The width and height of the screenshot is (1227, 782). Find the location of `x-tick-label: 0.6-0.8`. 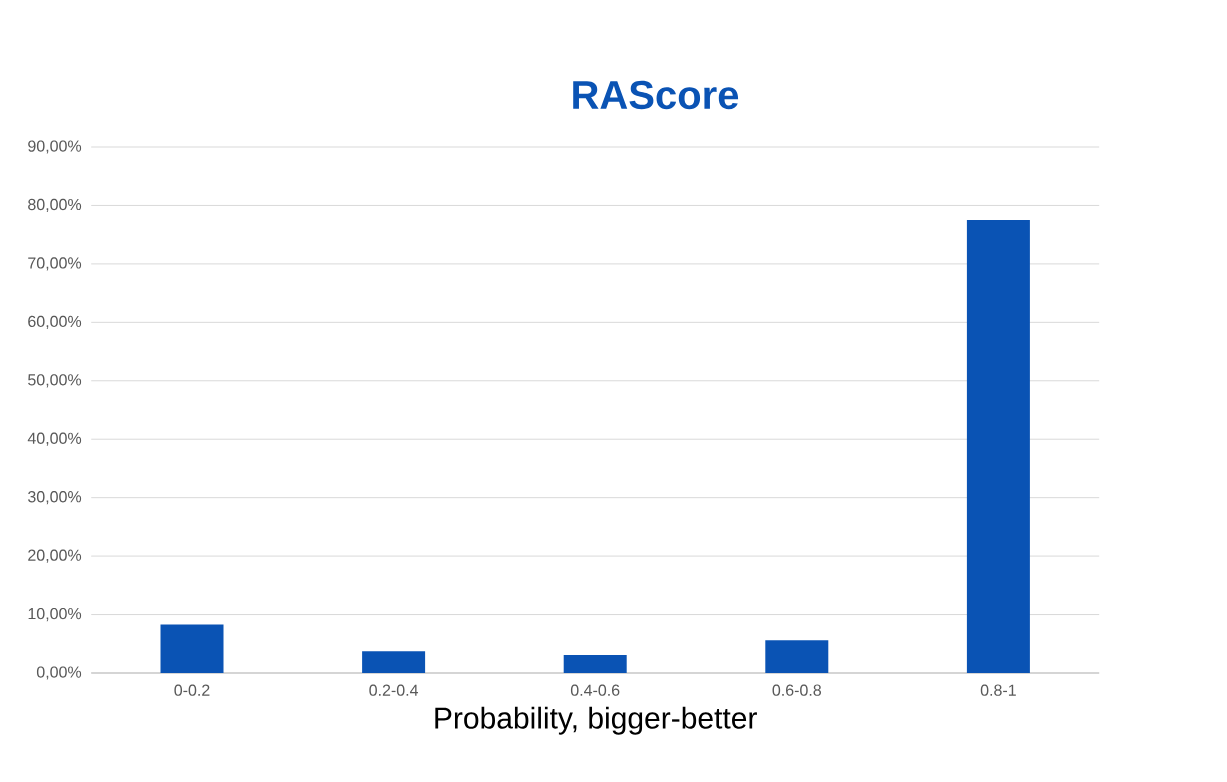

x-tick-label: 0.6-0.8 is located at coordinates (797, 690).